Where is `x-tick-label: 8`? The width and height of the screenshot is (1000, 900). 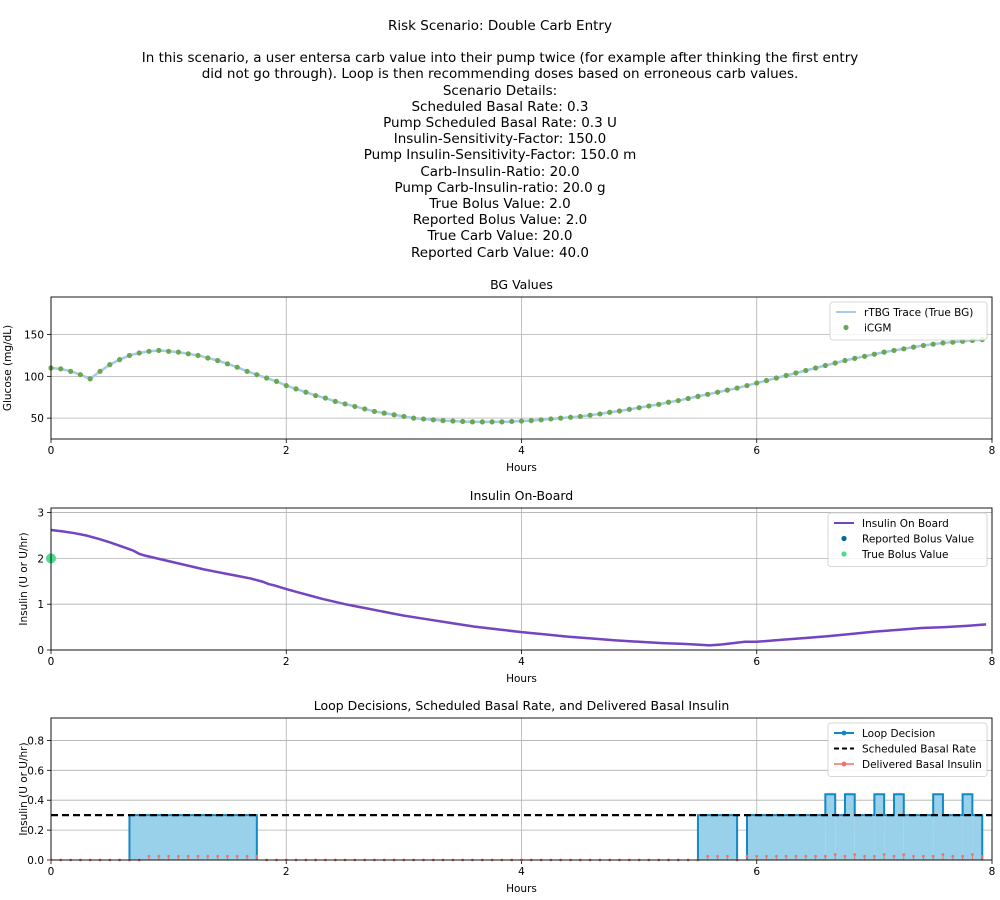 x-tick-label: 8 is located at coordinates (992, 451).